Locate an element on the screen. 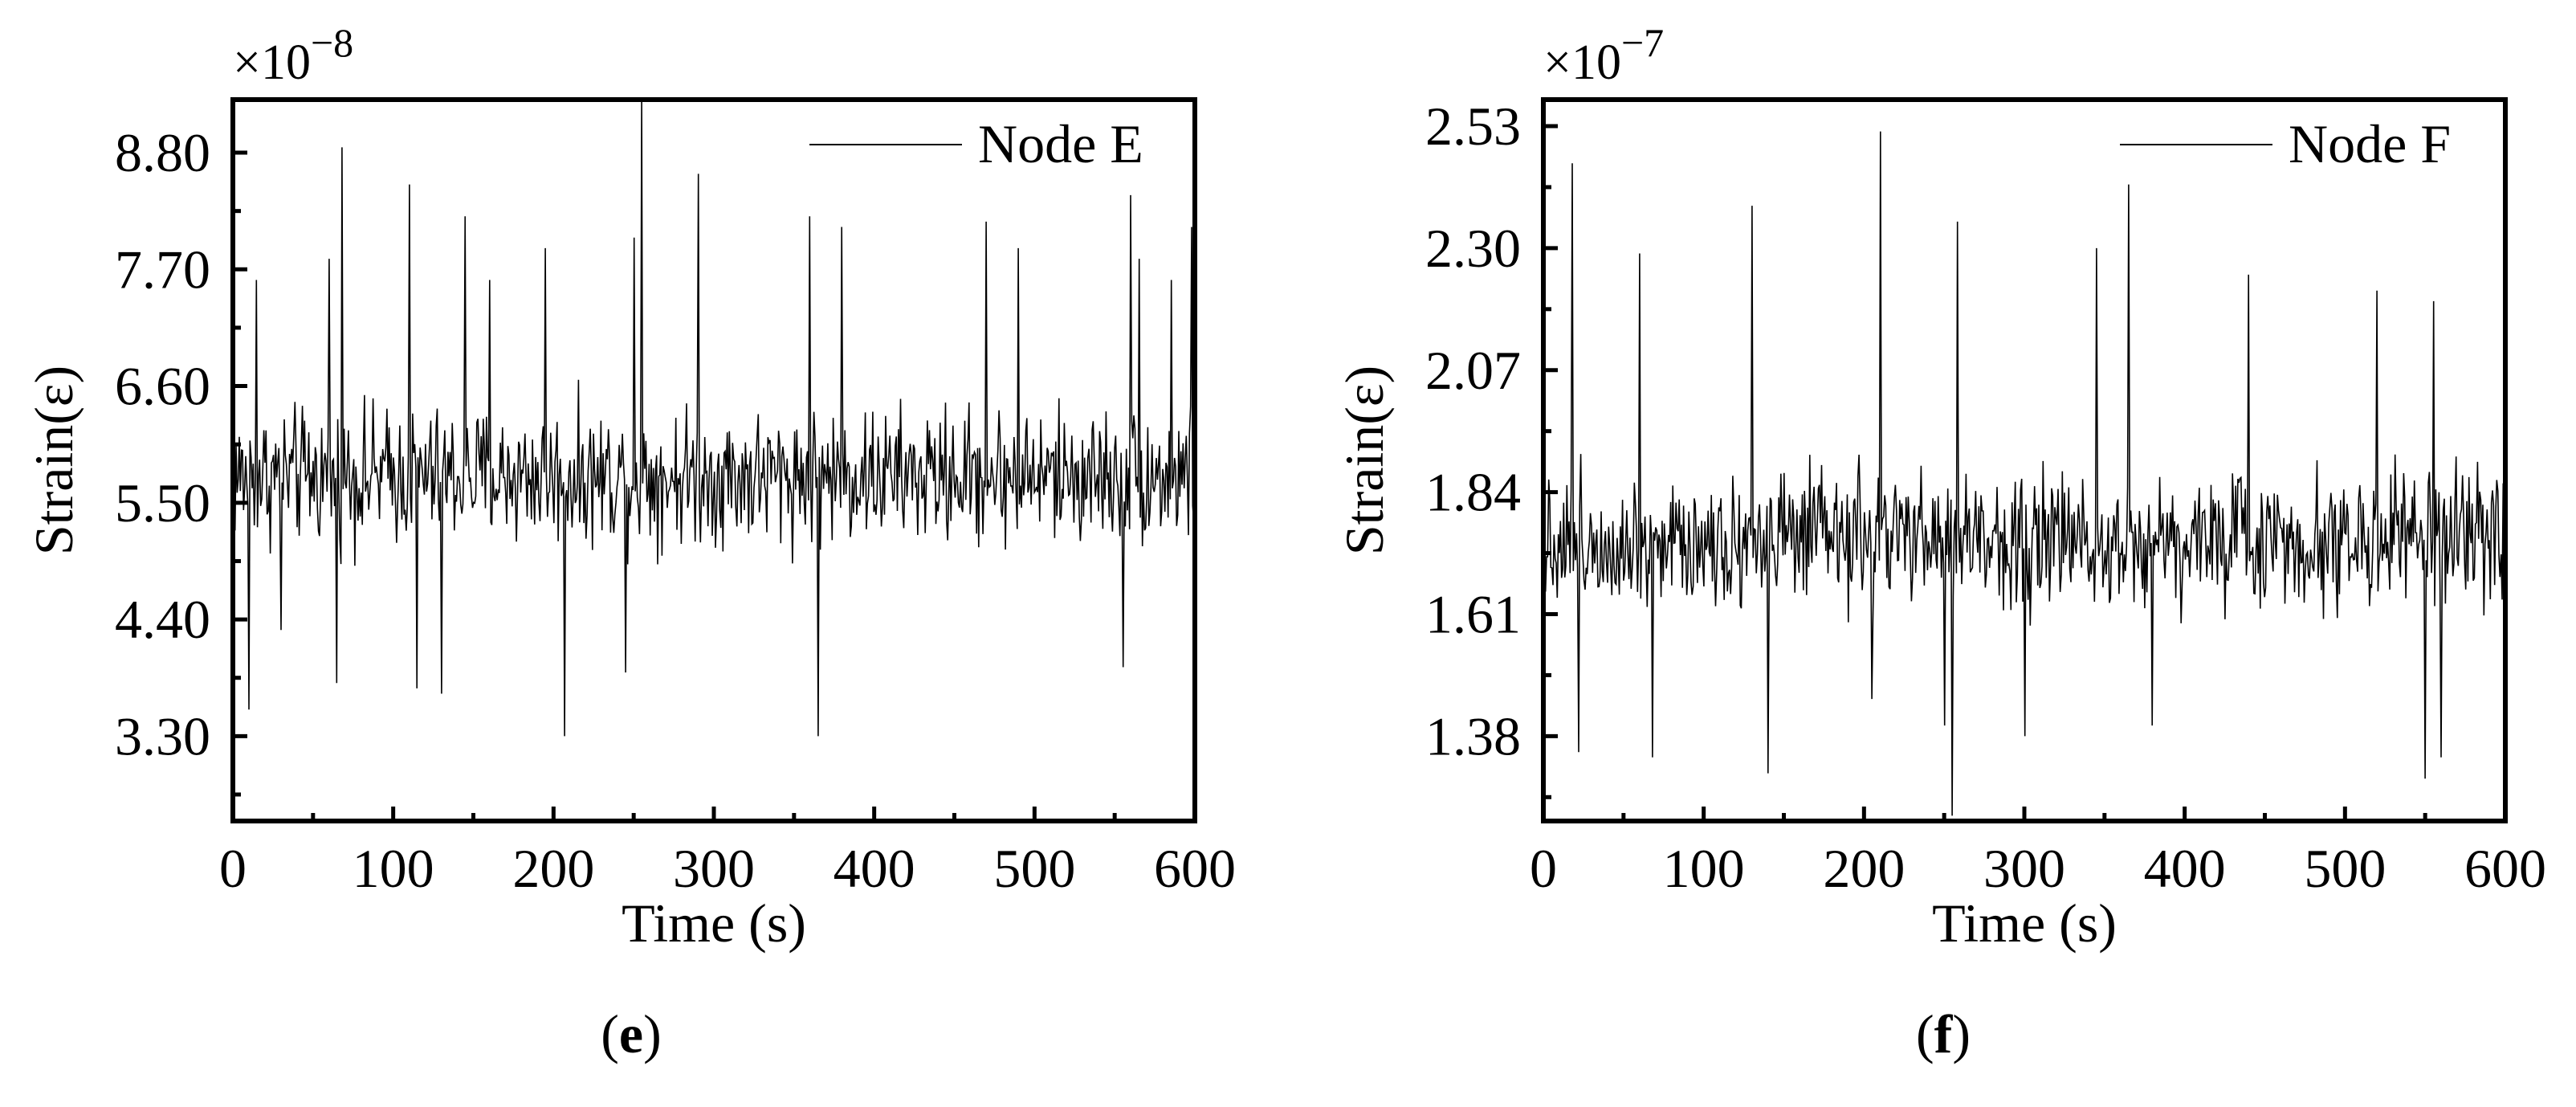 The width and height of the screenshot is (2576, 1107). multiplier-exponent: −7 is located at coordinates (1642, 42).